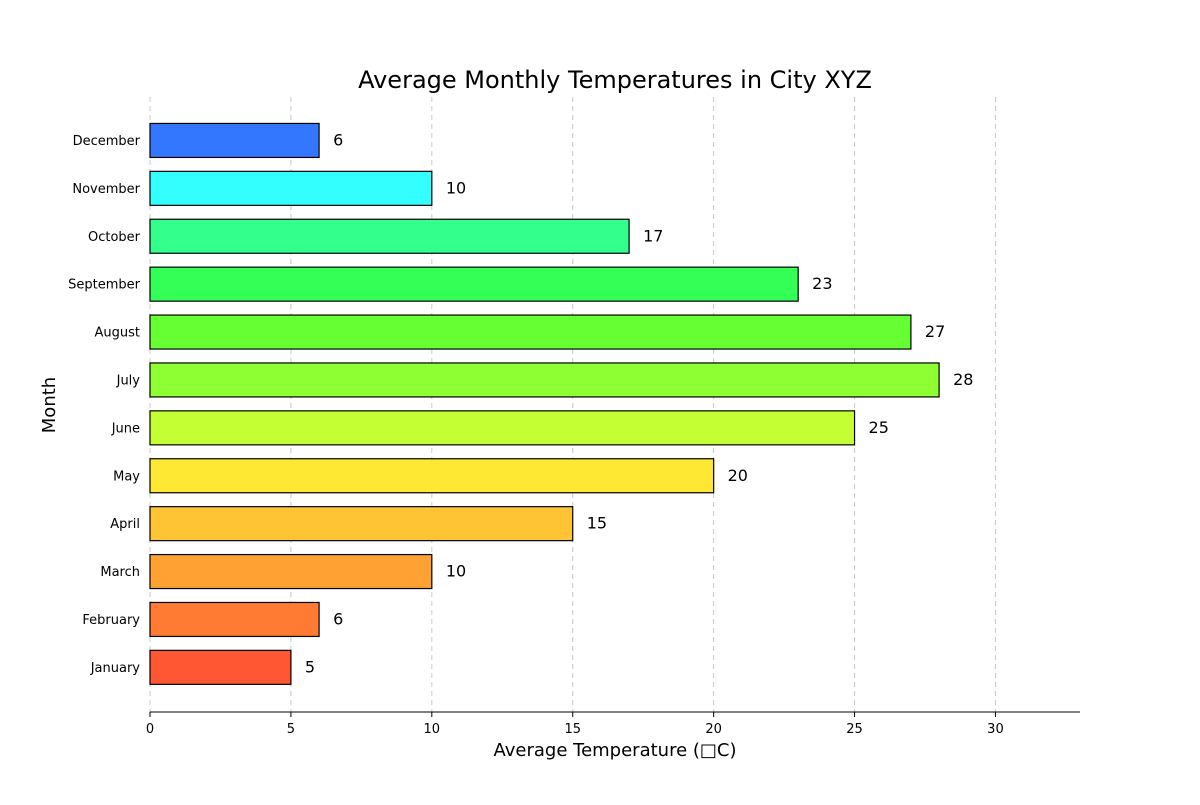  What do you see at coordinates (361, 524) in the screenshot?
I see `bar-april` at bounding box center [361, 524].